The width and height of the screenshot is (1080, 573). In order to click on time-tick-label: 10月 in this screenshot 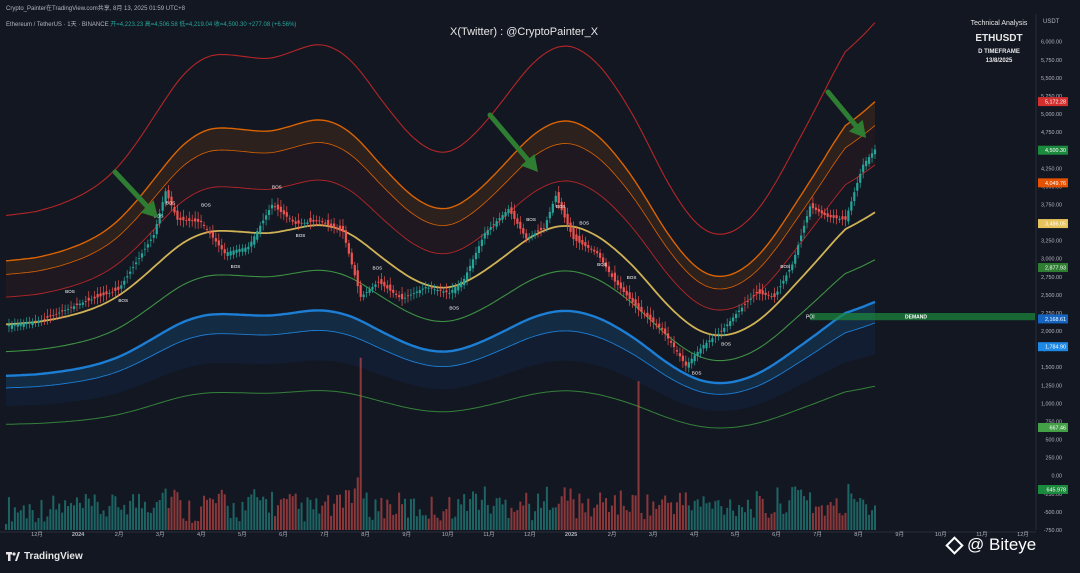, I will do `click(448, 534)`.